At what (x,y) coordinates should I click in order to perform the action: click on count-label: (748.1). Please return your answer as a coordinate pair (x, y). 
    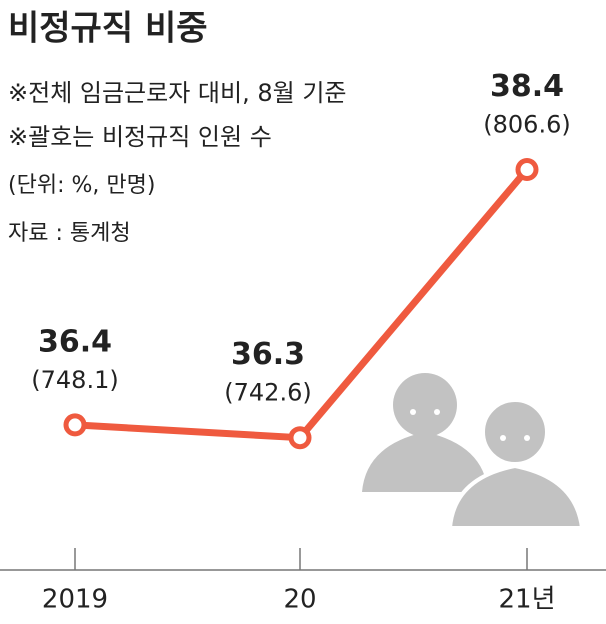
    Looking at the image, I should click on (74, 380).